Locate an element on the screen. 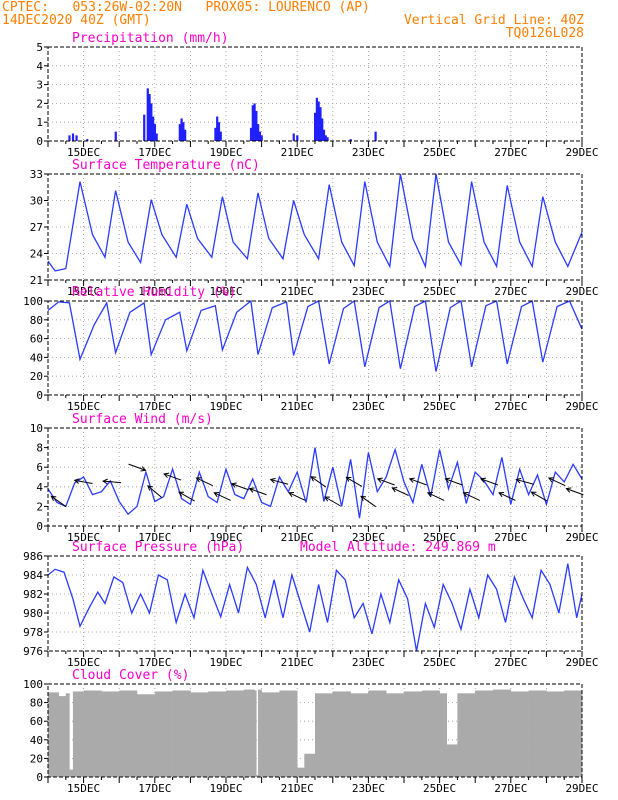 This screenshot has width=618, height=800. temperature-xtick-label: 21DEC is located at coordinates (297, 291).